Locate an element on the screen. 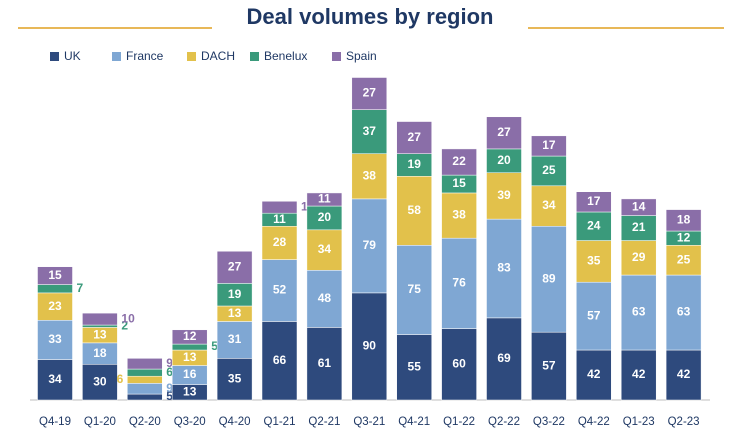 The height and width of the screenshot is (438, 740). segment-label: 48 is located at coordinates (325, 298).